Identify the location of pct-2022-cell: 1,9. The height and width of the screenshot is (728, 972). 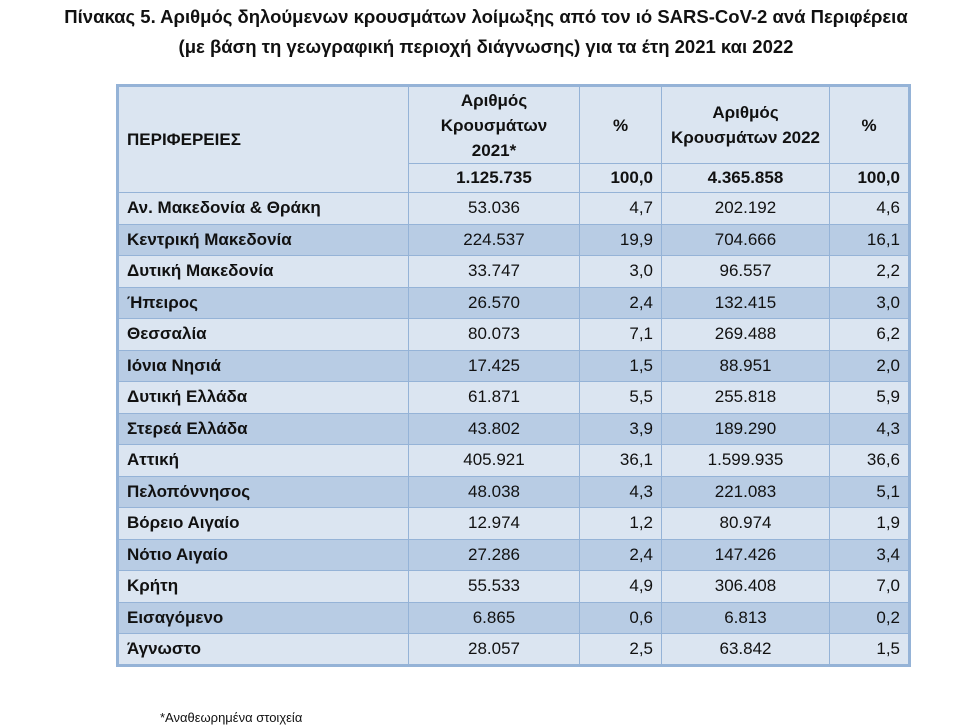
(869, 523).